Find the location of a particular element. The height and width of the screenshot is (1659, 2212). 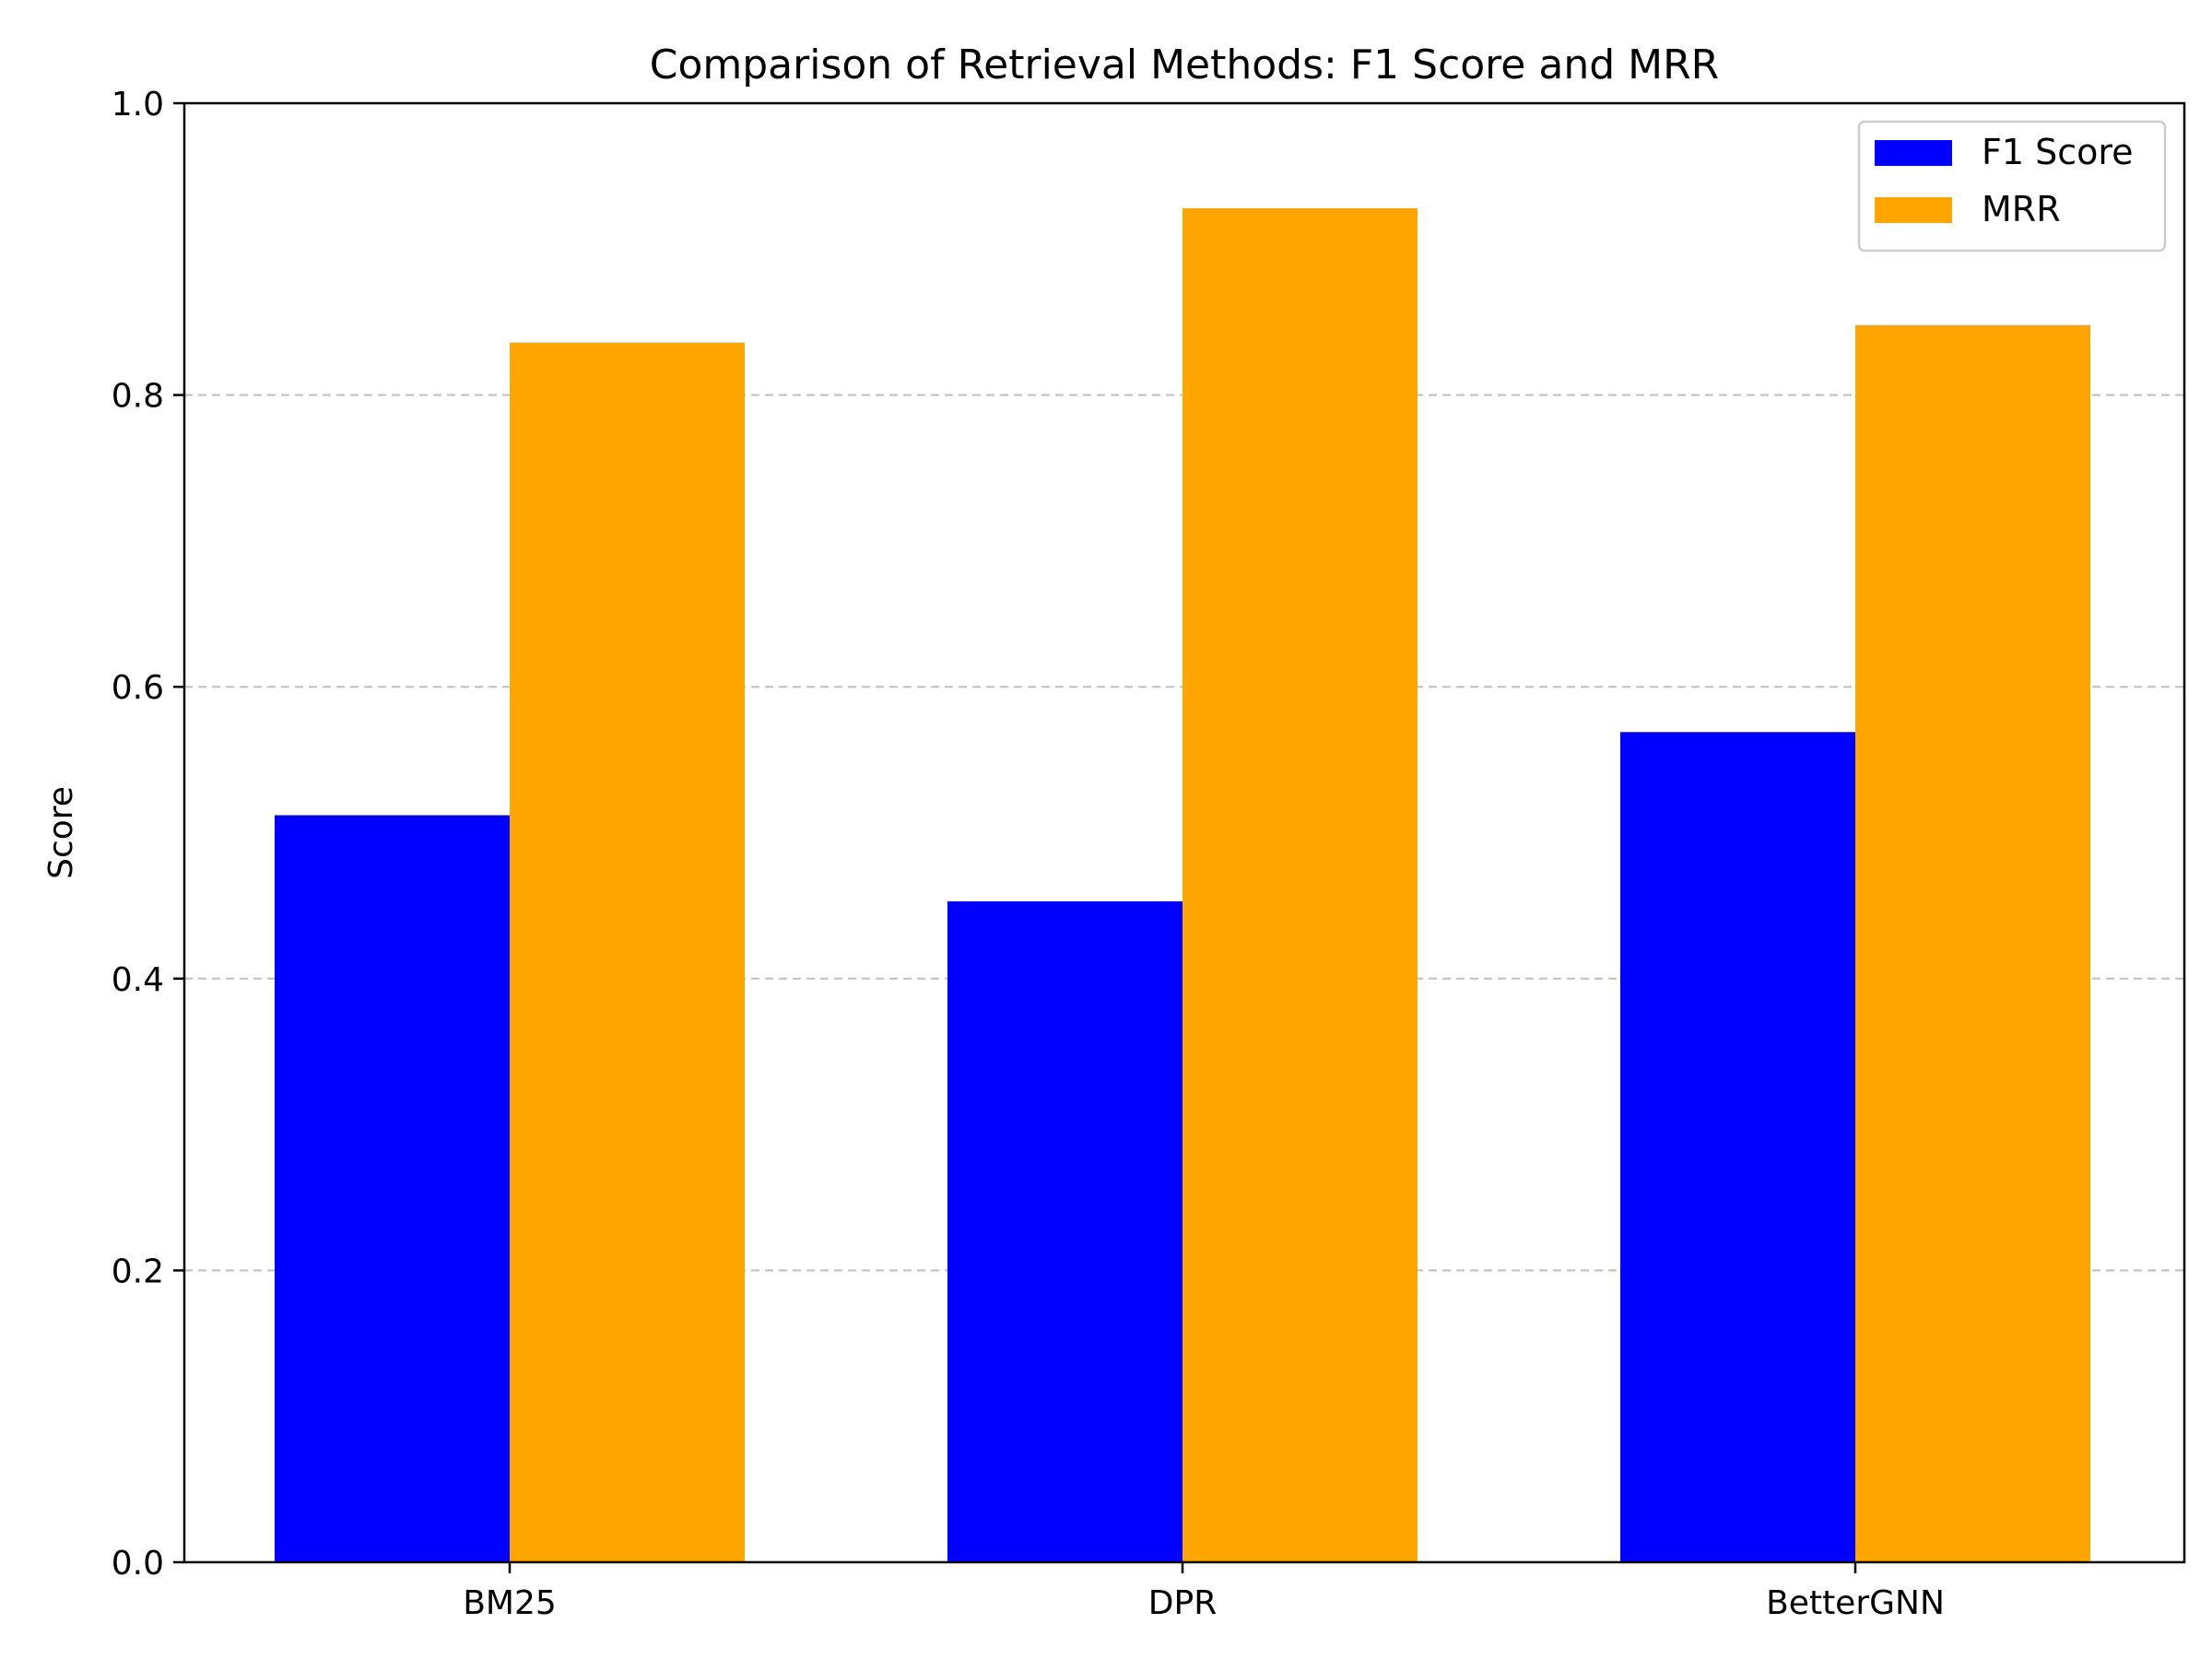

bar-mrr-bettergnn is located at coordinates (1972, 943).